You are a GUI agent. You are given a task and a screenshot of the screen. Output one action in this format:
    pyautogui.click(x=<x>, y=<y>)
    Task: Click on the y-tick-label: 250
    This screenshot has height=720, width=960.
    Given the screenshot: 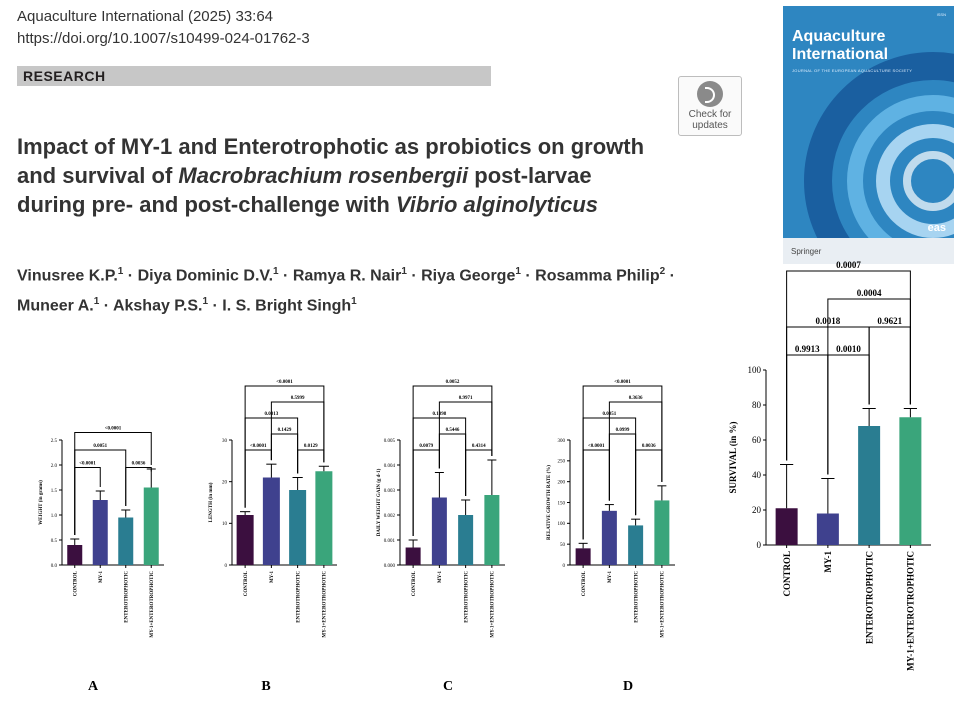 What is the action you would take?
    pyautogui.click(x=562, y=462)
    